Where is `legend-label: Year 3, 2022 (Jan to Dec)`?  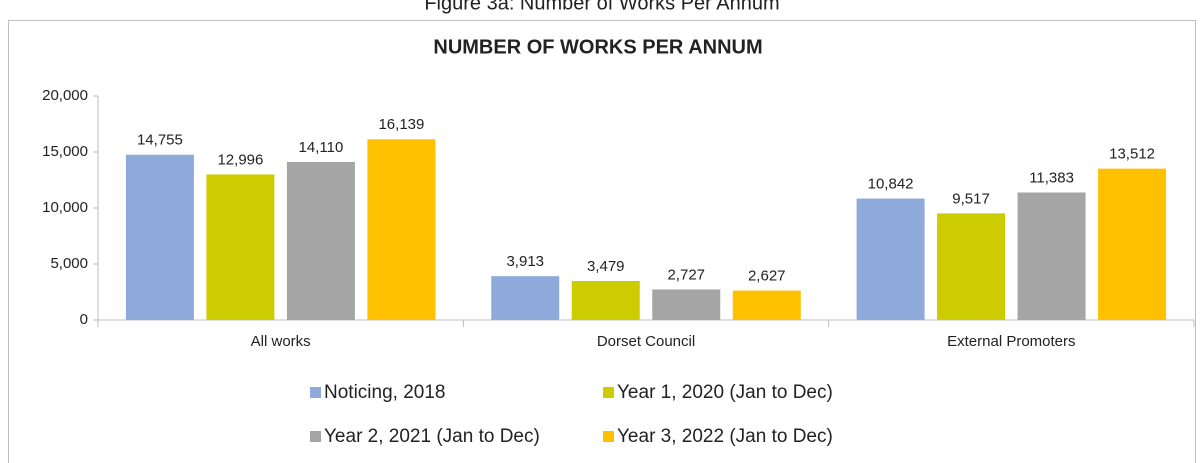 legend-label: Year 3, 2022 (Jan to Dec) is located at coordinates (725, 436).